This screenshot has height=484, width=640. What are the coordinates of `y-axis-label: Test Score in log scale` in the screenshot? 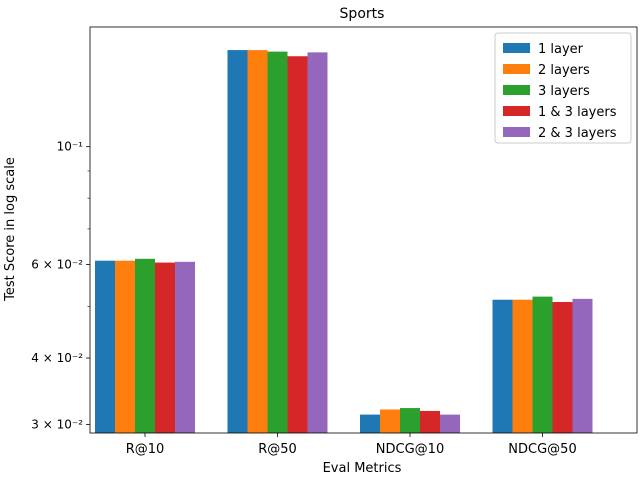 It's located at (10, 229).